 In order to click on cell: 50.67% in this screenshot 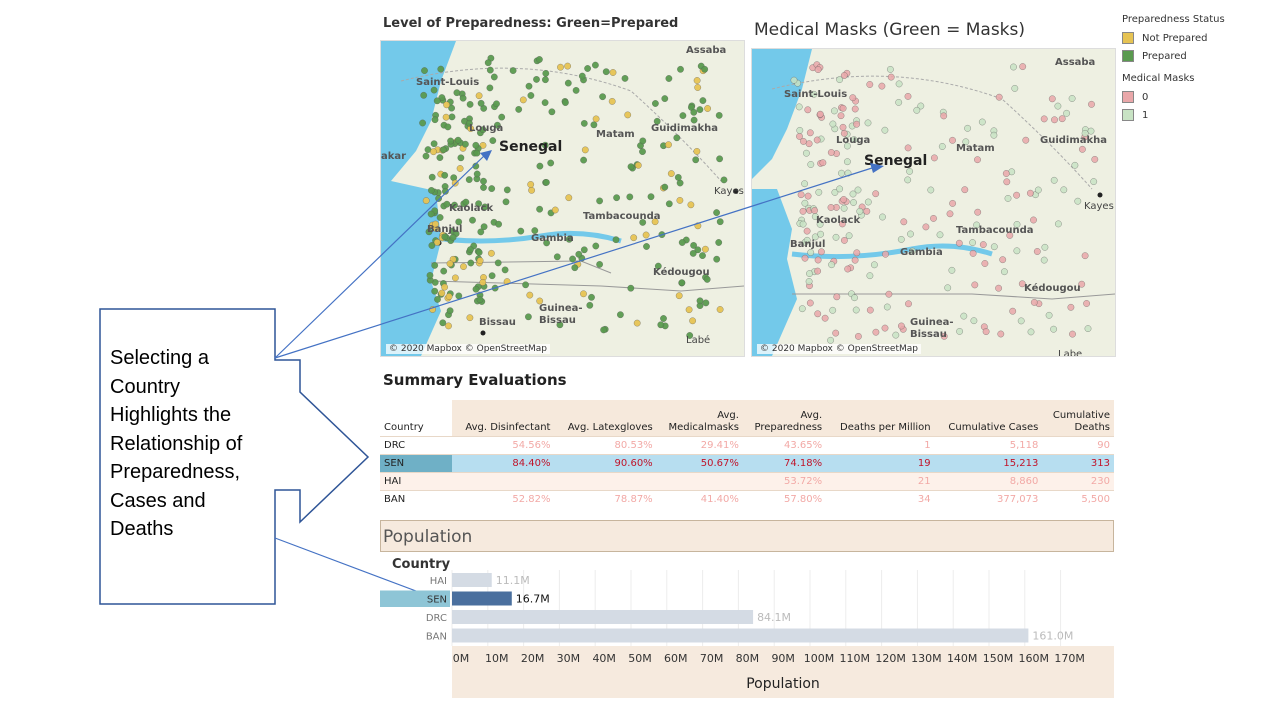, I will do `click(699, 463)`.